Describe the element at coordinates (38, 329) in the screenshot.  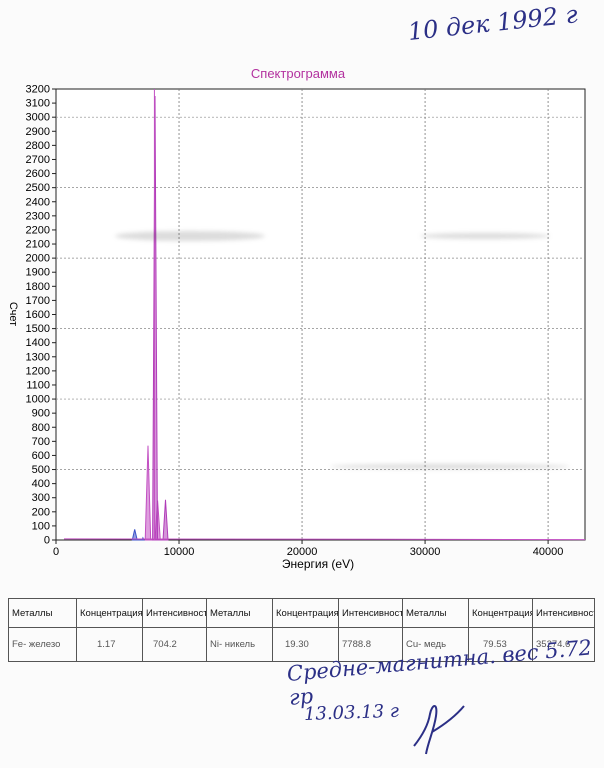
I see `y-tick-label: 1500` at that location.